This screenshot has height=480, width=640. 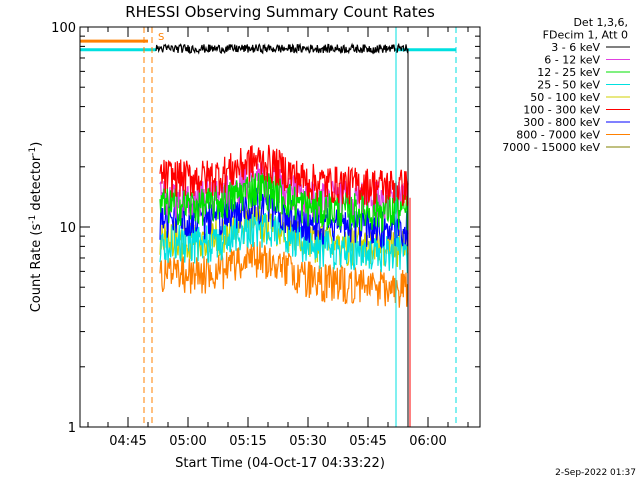 I want to click on legend-entry-label: 6 - 12 keV, so click(x=572, y=60).